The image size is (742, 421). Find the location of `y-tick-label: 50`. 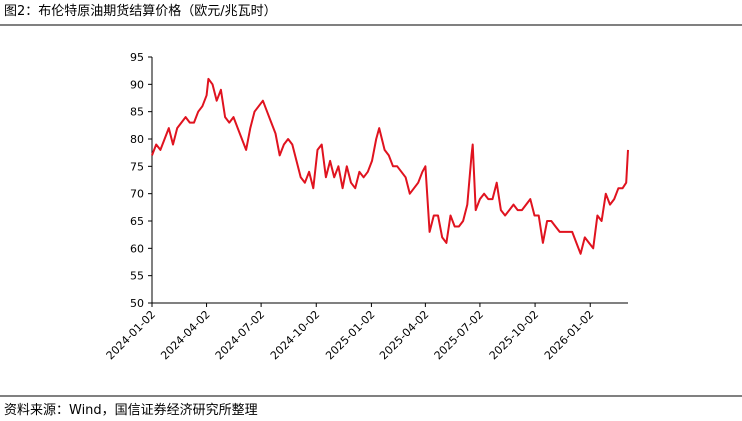

y-tick-label: 50 is located at coordinates (137, 303).